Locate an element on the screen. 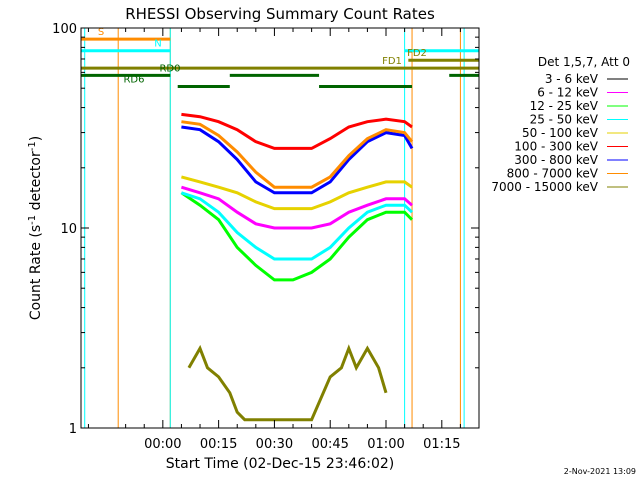 This screenshot has width=640, height=480. flag-label-fd1: FD1 is located at coordinates (392, 61).